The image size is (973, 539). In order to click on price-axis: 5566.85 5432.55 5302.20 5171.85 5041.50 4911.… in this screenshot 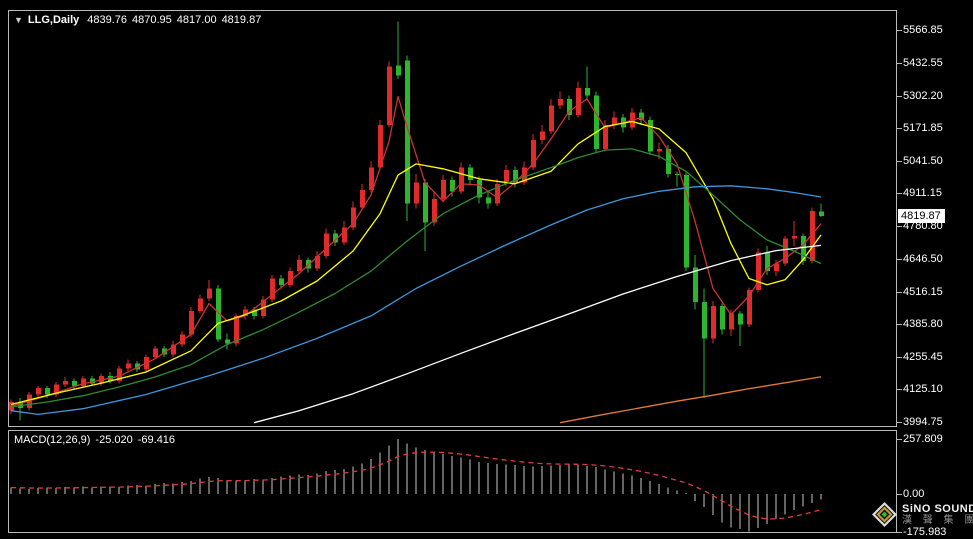, I will do `click(935, 269)`.